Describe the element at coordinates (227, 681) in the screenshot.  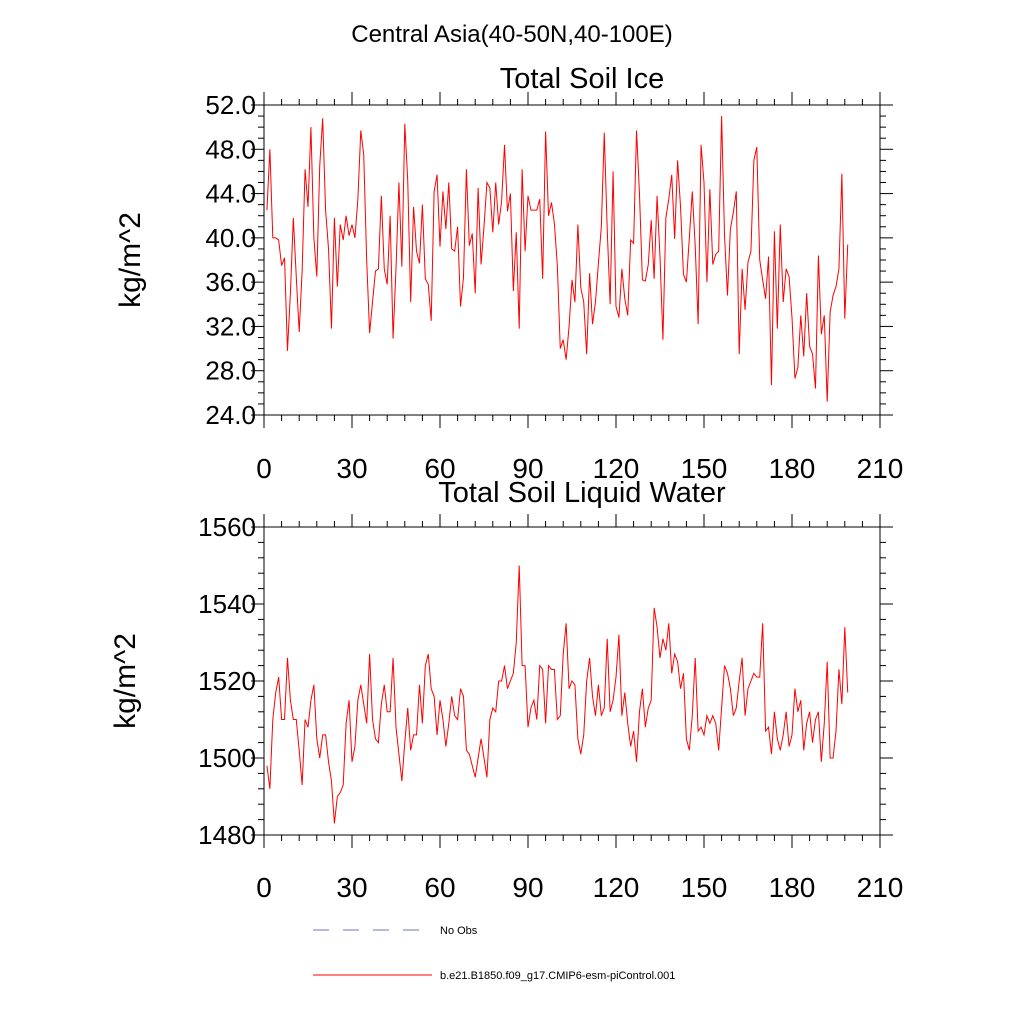
I see `y-tick-label: 1520` at that location.